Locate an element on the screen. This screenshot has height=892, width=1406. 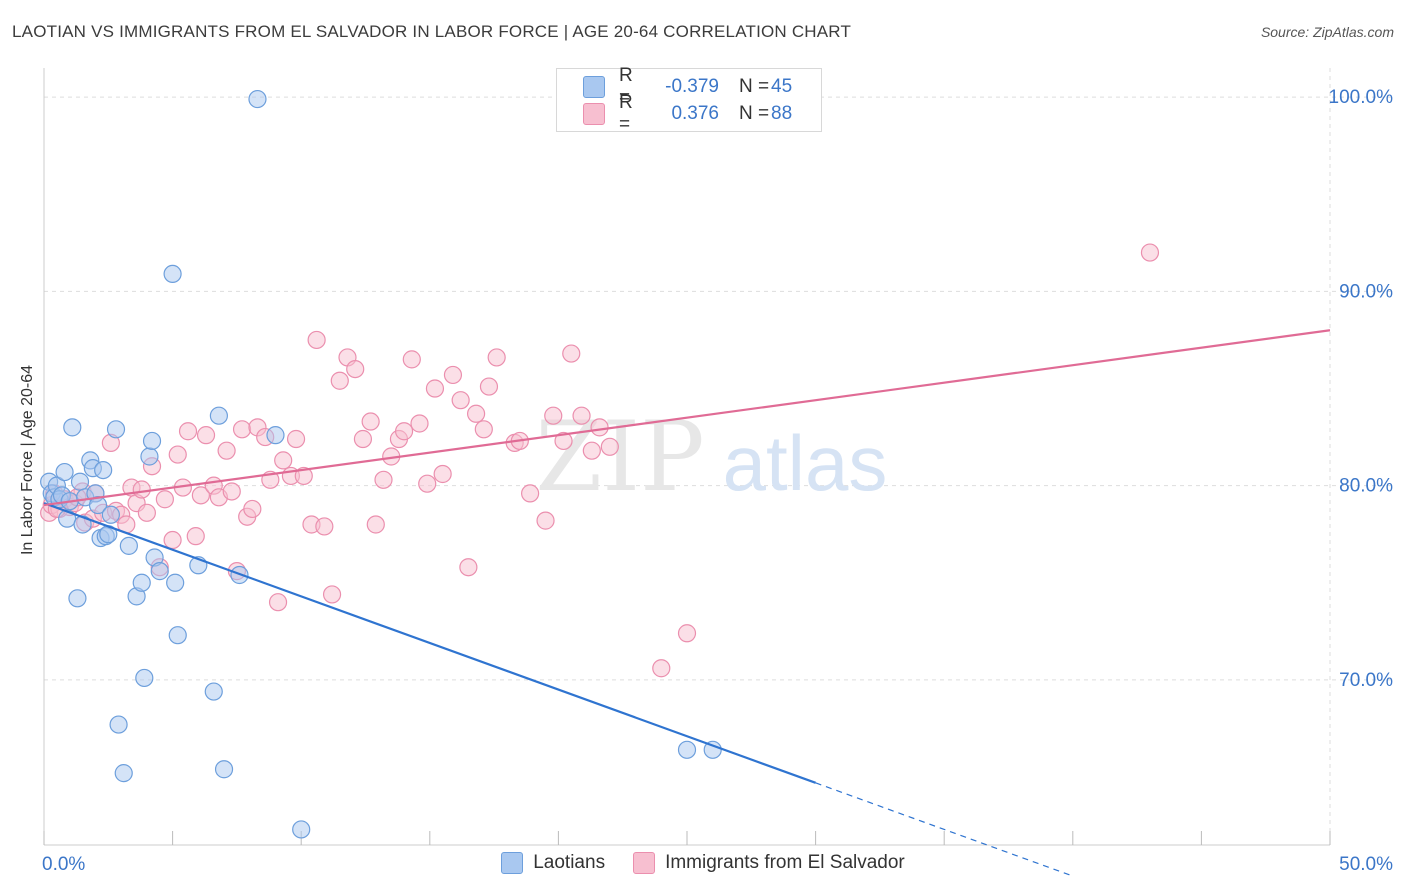
legend-n-value: 45 is located at coordinates (782, 86).